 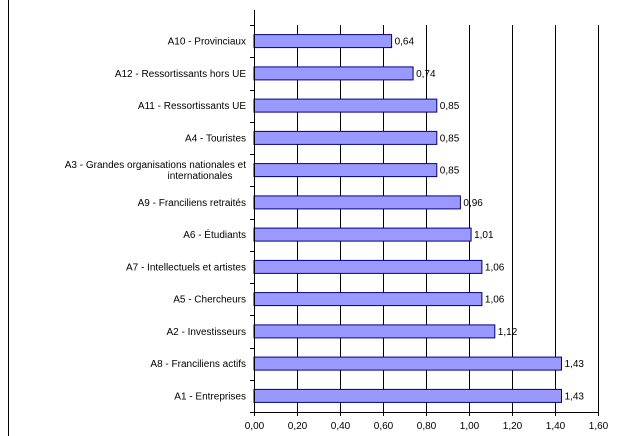 I want to click on category-label: A9 - Franciliens retraités, so click(x=192, y=203).